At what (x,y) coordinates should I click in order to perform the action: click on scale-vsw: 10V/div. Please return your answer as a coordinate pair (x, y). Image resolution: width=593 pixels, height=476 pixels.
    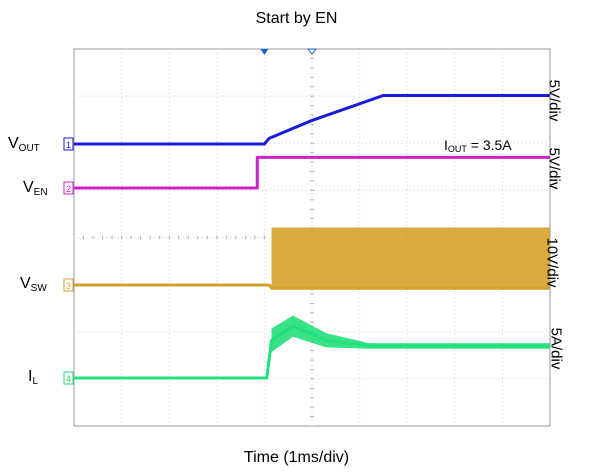
    Looking at the image, I should click on (552, 262).